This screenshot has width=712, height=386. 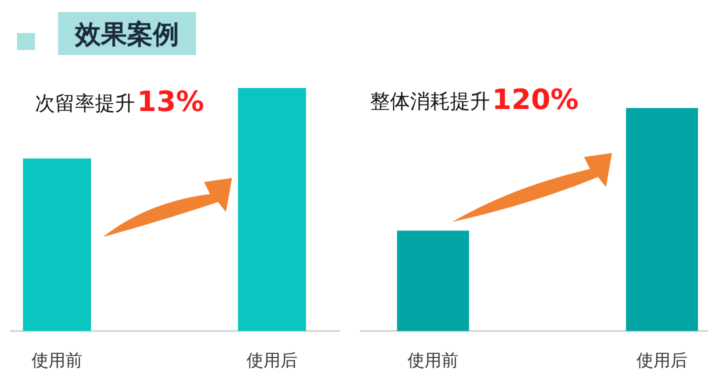 What do you see at coordinates (85, 103) in the screenshot?
I see `chart-title: 次留率提升` at bounding box center [85, 103].